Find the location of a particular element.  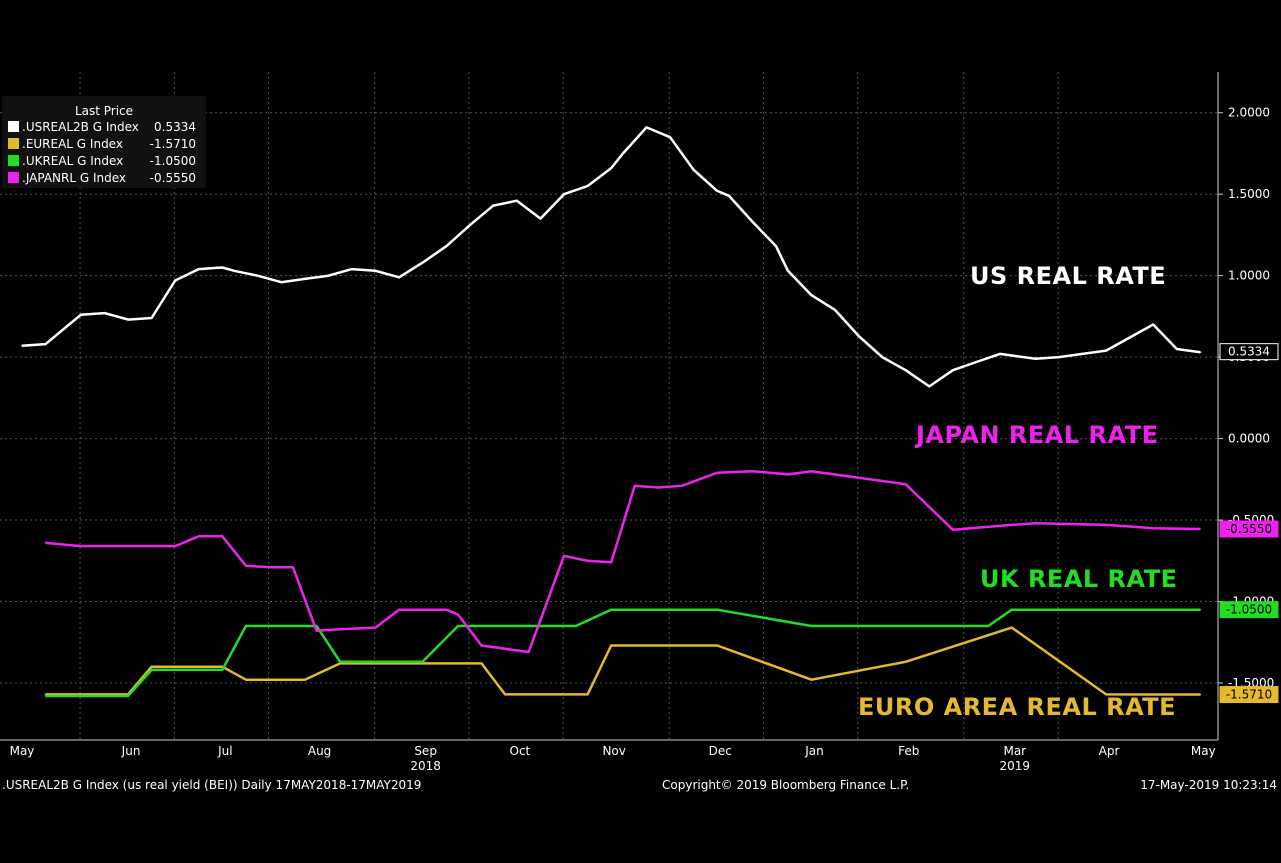

annotation-euro-real-rate: EURO AREA REAL RATE is located at coordinates (1017, 707).